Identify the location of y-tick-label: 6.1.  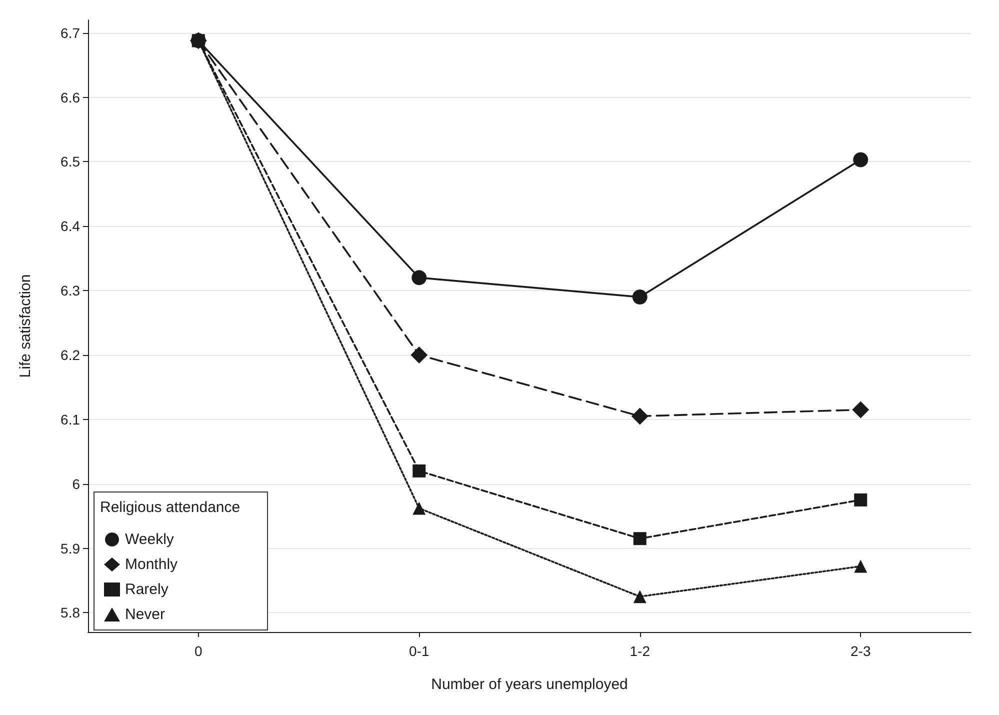
(70, 419).